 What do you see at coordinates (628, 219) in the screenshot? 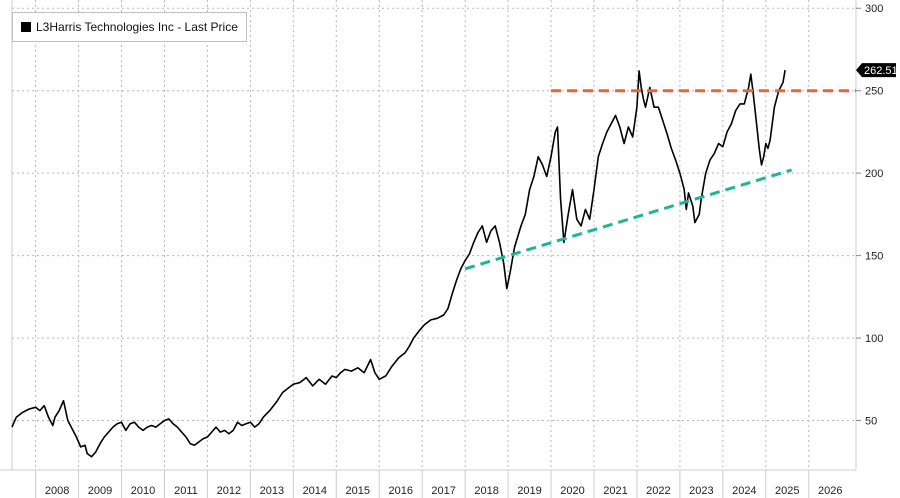
I see `trendline` at bounding box center [628, 219].